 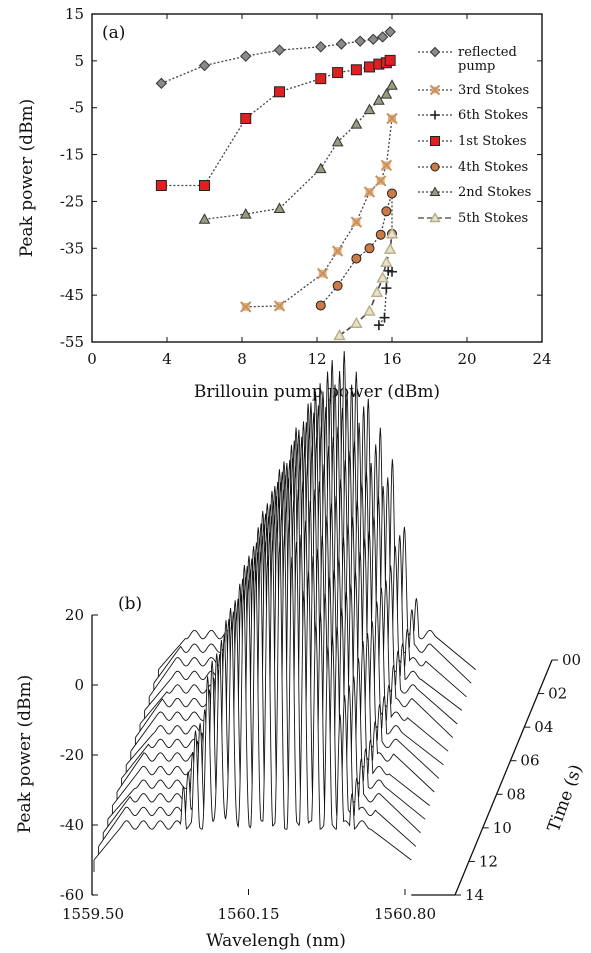 What do you see at coordinates (76, 108) in the screenshot?
I see `y-tick-label: -5` at bounding box center [76, 108].